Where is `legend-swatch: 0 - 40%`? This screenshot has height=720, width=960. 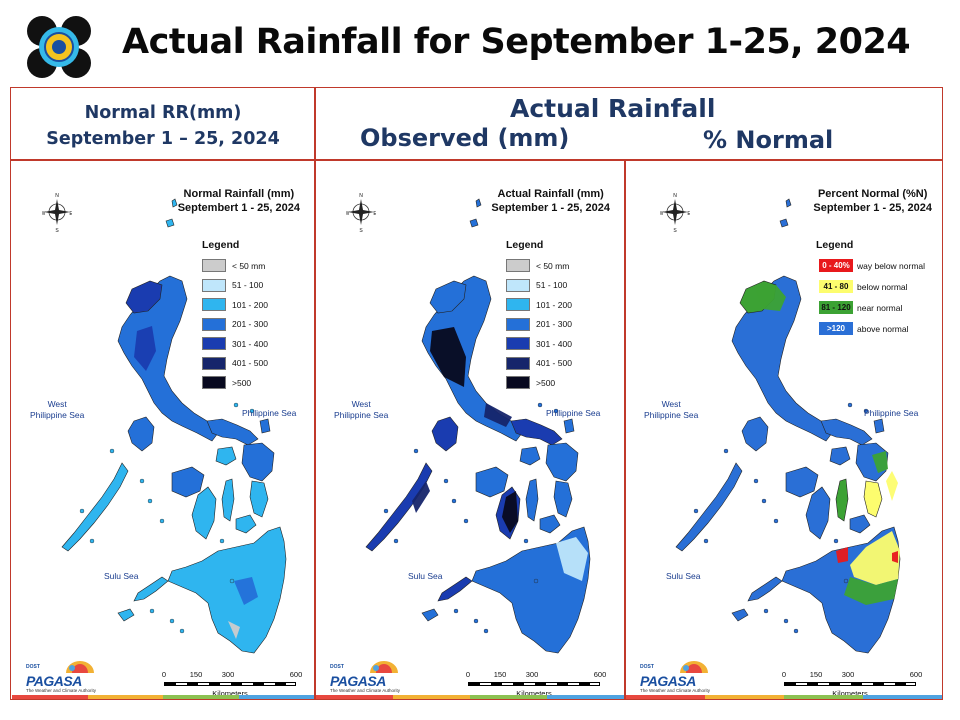
legend-swatch: 0 - 40% is located at coordinates (836, 265).